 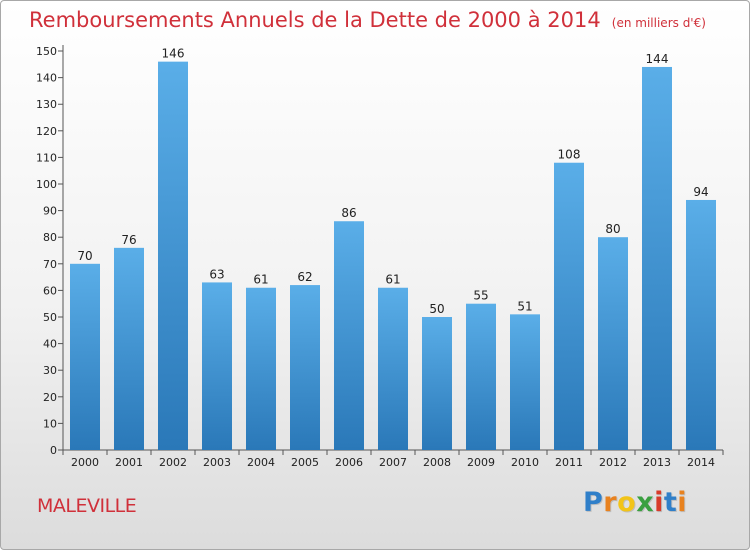 What do you see at coordinates (53, 450) in the screenshot?
I see `y-tick-label: 0` at bounding box center [53, 450].